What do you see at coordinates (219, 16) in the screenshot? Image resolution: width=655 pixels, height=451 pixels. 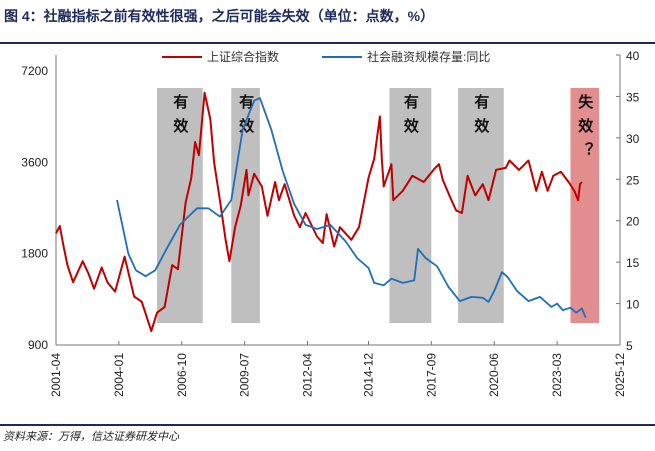 I see `chart-title: 图 4：社融指标之前有效性很强，之后可能会失效（单位：点数，%）` at bounding box center [219, 16].